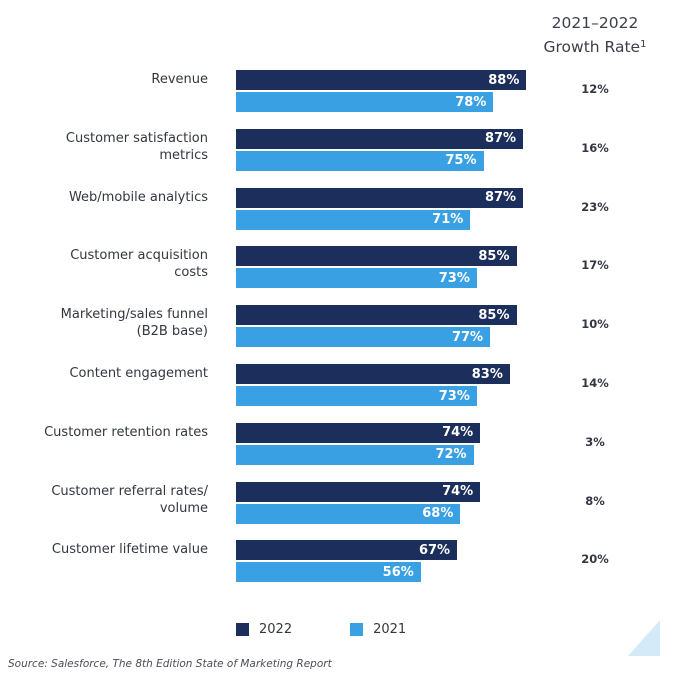 The image size is (691, 684). What do you see at coordinates (353, 219) in the screenshot?
I see `bar-2021: 71%` at bounding box center [353, 219].